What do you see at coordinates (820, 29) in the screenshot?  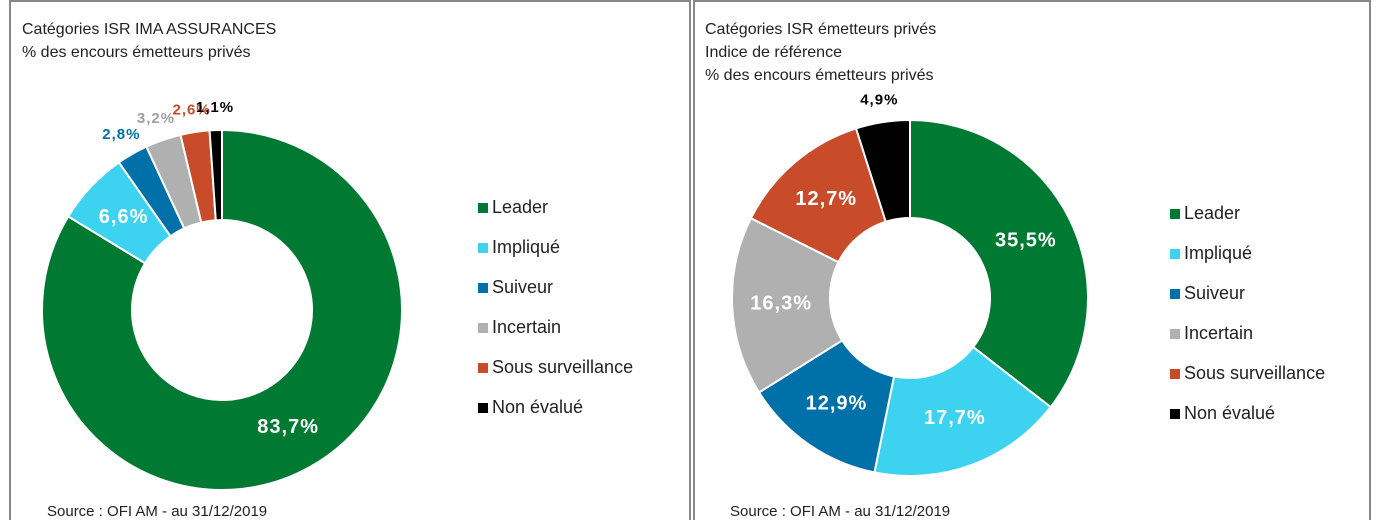 I see `chart-title: Catégories ISR émetteurs privés` at bounding box center [820, 29].